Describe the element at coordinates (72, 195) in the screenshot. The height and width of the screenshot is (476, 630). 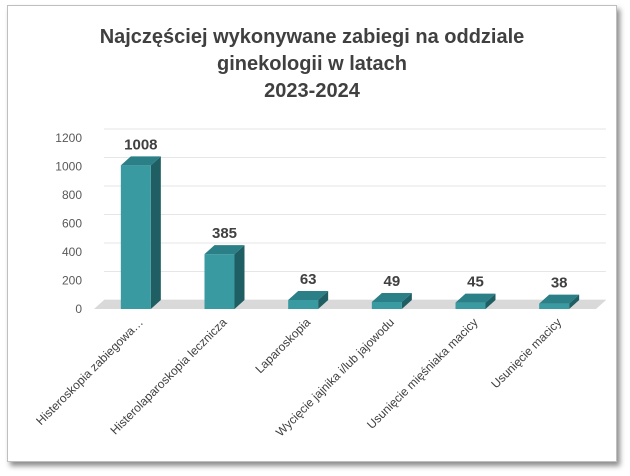
I see `y-tick-label: 800` at that location.